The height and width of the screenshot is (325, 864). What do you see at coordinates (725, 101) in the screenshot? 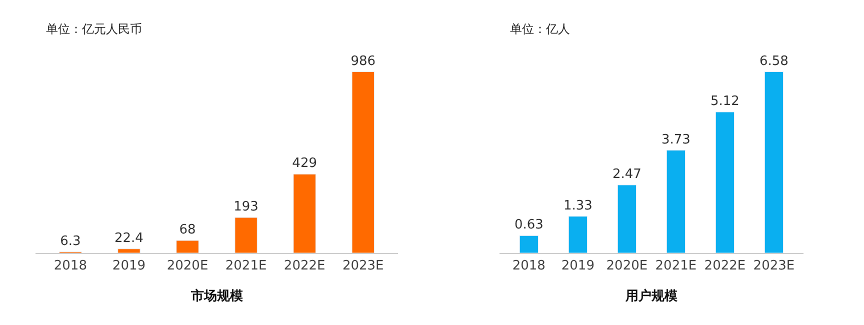
I see `data-label: 5.12` at bounding box center [725, 101].